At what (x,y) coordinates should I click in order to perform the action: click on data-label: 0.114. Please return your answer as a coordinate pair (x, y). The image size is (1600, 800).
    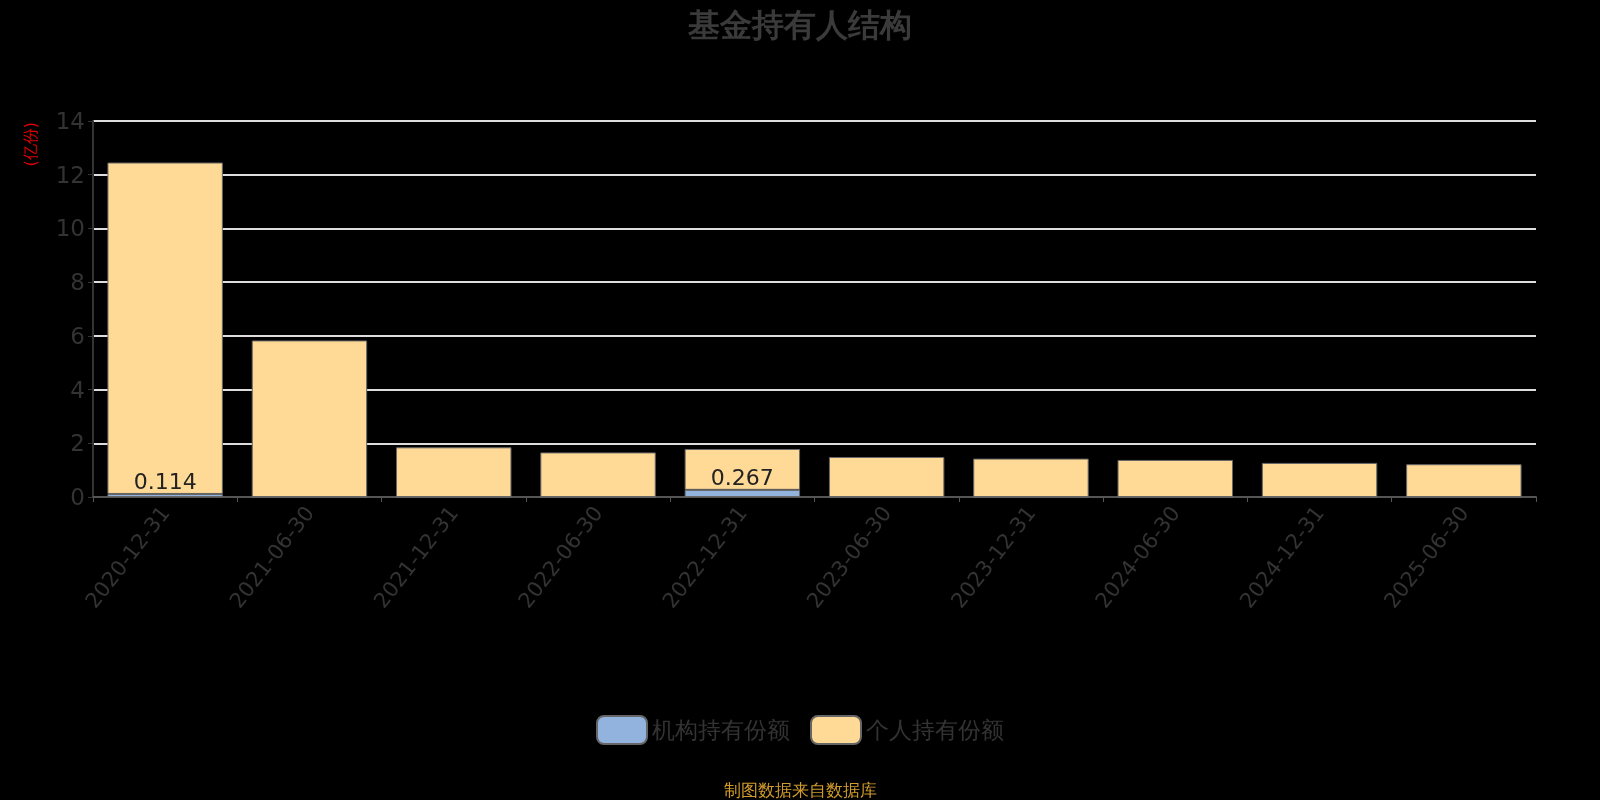
    Looking at the image, I should click on (165, 482).